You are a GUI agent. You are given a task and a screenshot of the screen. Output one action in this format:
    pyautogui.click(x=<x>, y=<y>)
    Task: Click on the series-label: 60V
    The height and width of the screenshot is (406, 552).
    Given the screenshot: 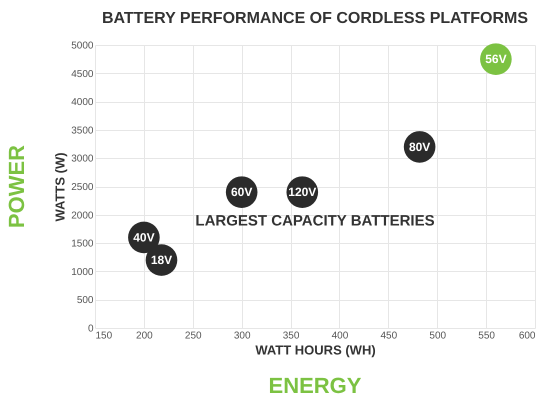 What is the action you would take?
    pyautogui.click(x=241, y=192)
    